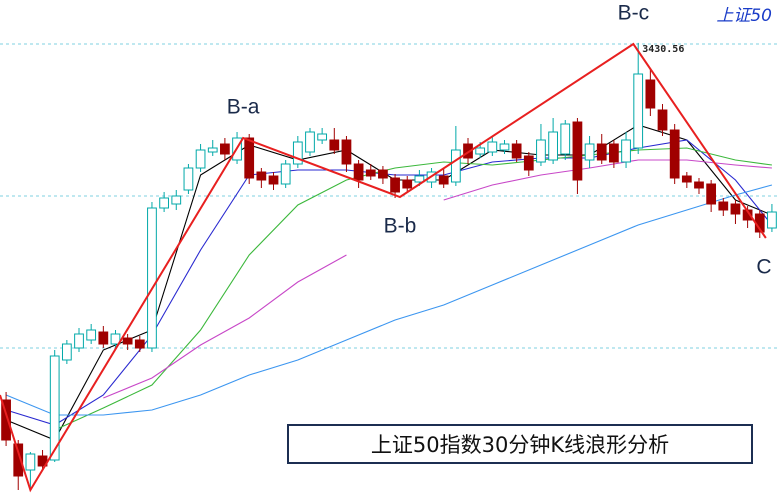  I want to click on high-label: 3430.56, so click(663, 49).